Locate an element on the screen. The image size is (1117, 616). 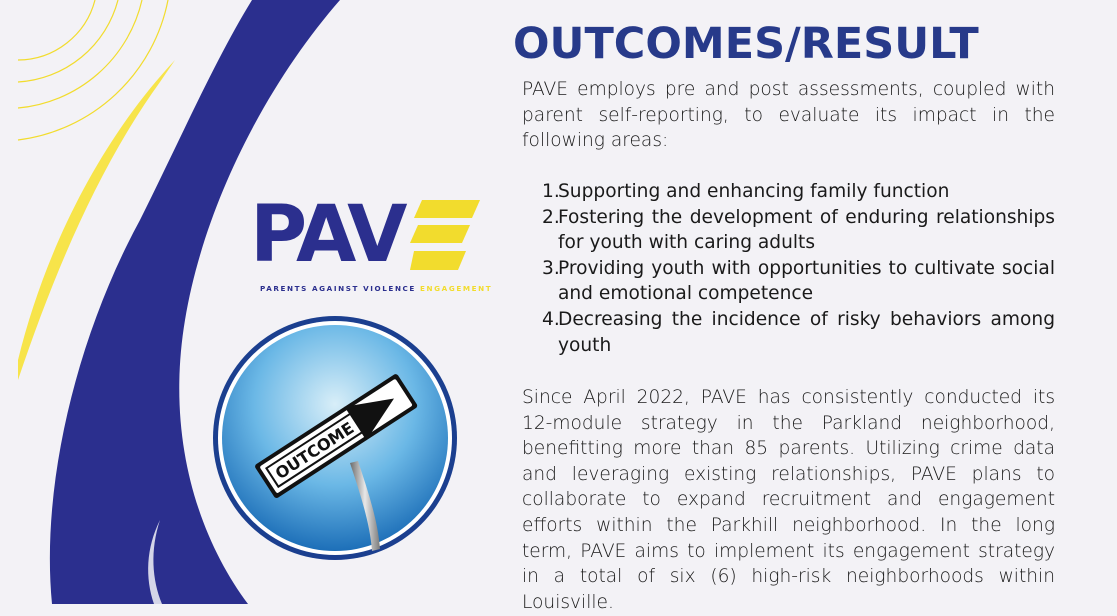
logo-e-stripes-icon is located at coordinates (445, 235).